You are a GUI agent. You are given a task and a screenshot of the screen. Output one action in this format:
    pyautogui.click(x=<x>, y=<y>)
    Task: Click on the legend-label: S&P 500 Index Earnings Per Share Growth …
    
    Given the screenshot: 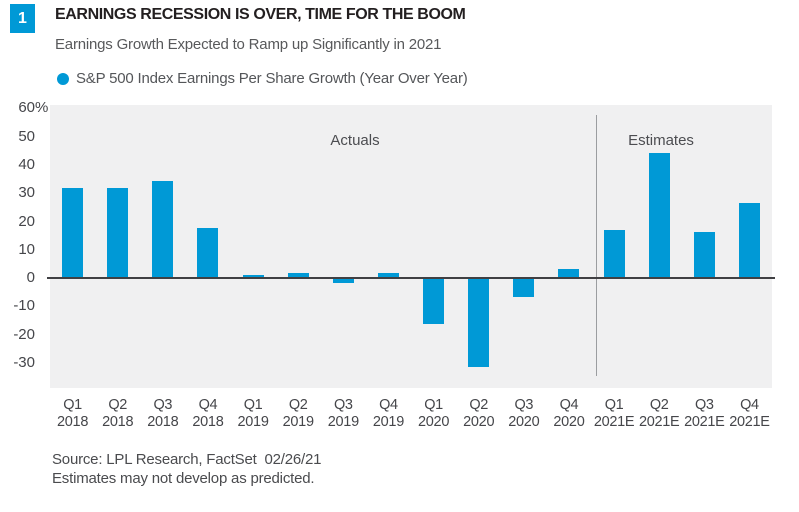 What is the action you would take?
    pyautogui.click(x=272, y=78)
    